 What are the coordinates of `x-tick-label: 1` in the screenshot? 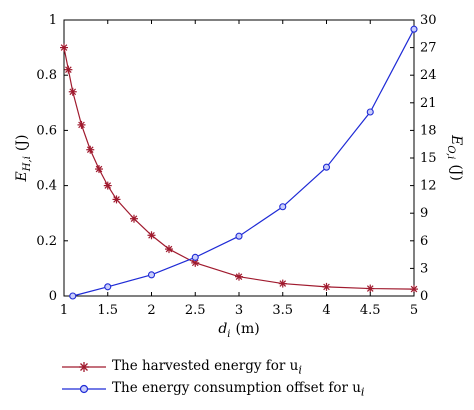 It's located at (64, 310).